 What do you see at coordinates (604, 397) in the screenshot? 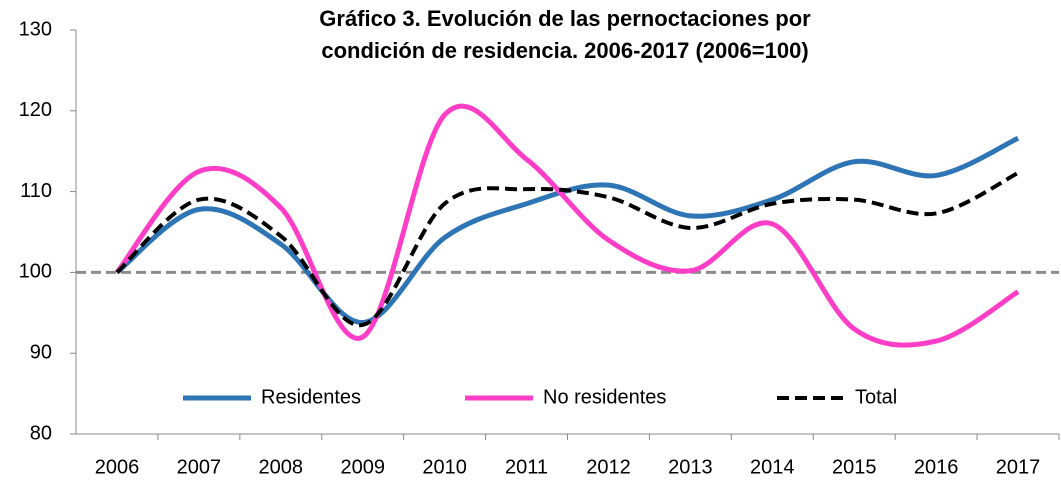
I see `legend-label: No residentes` at bounding box center [604, 397].